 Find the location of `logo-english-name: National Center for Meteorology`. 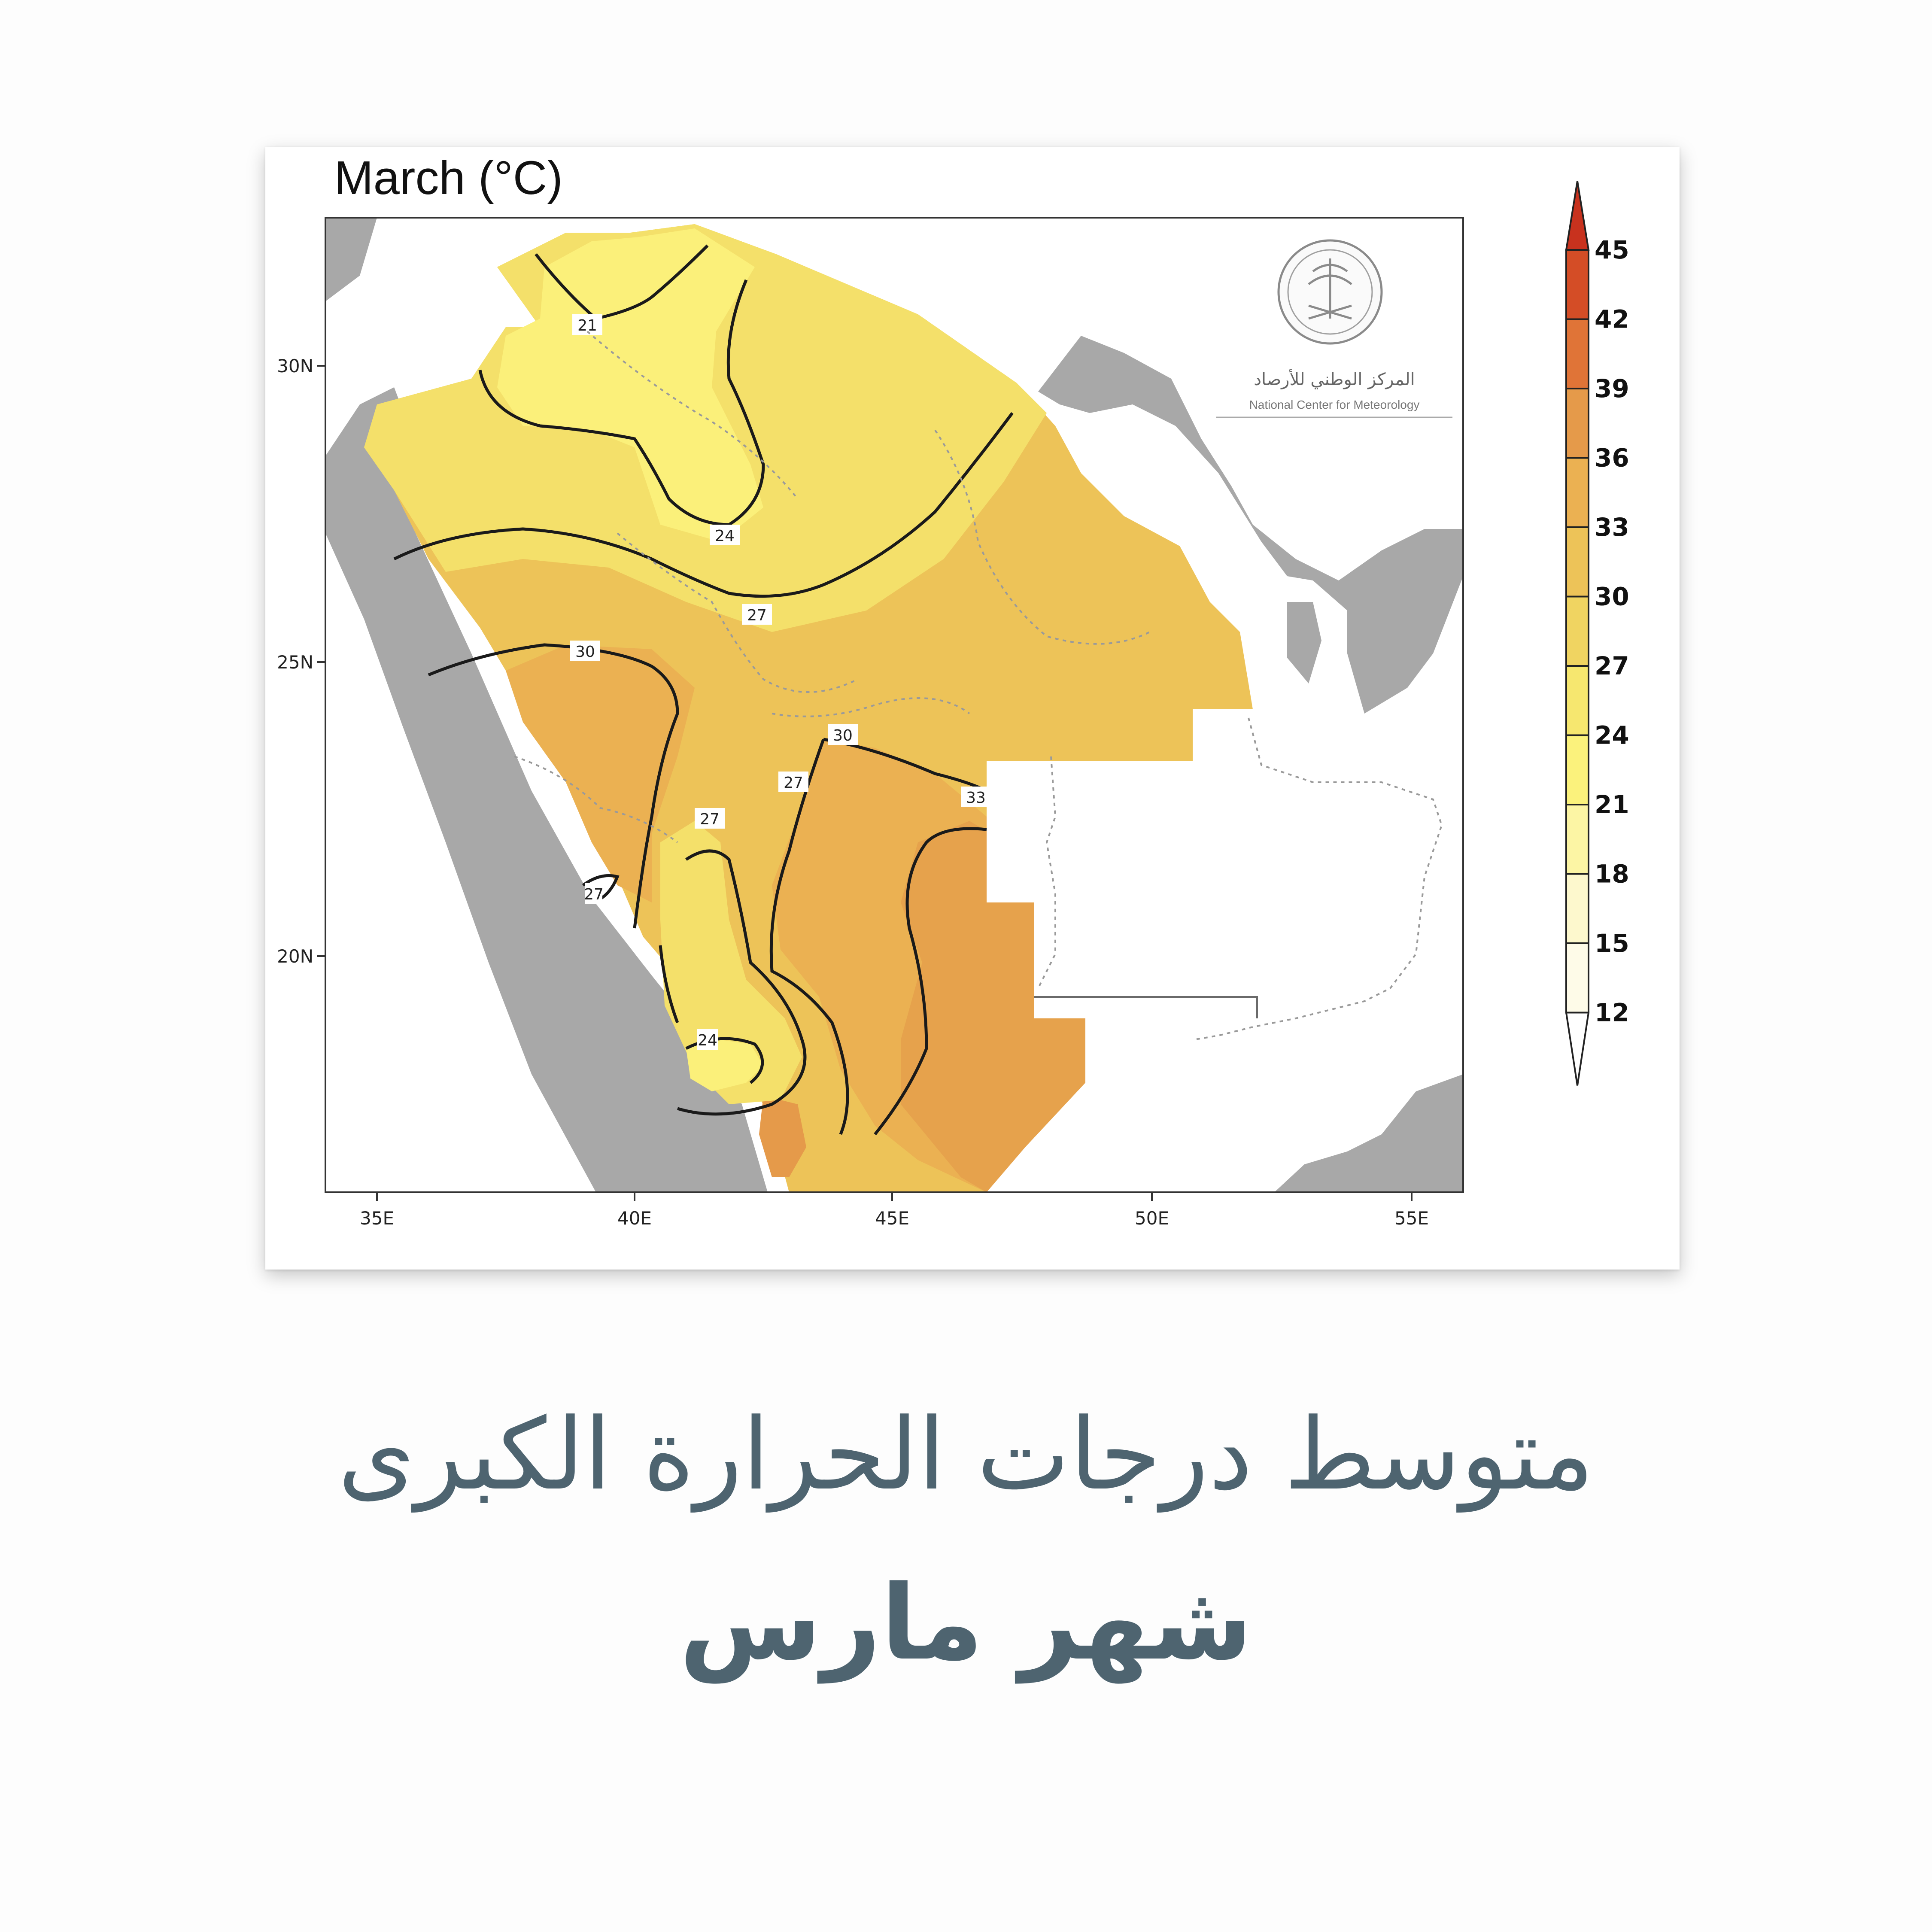

logo-english-name: National Center for Meteorology is located at coordinates (1334, 404).